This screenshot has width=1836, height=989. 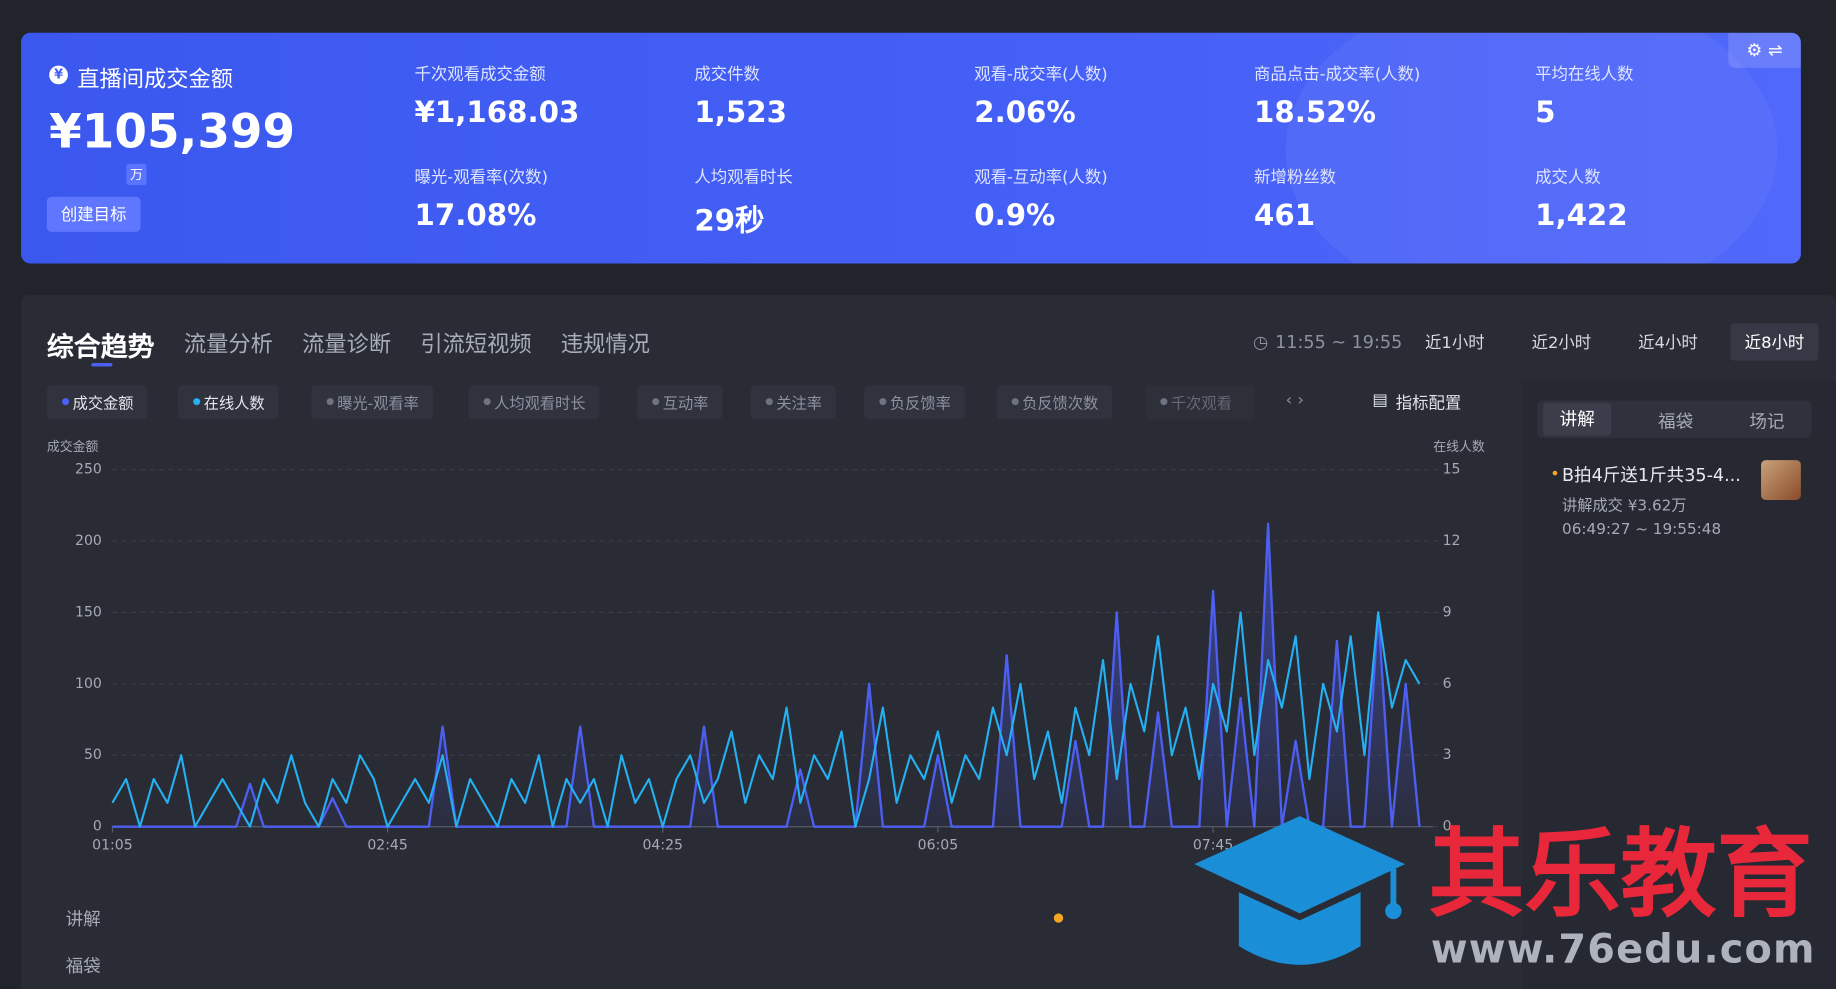 I want to click on metric-value: 18.52%, so click(x=1315, y=111).